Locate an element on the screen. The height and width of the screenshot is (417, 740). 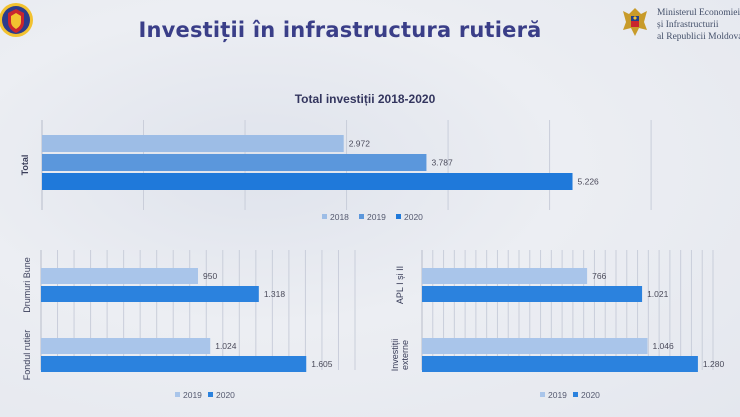
category-label: Investiții is located at coordinates (395, 355).